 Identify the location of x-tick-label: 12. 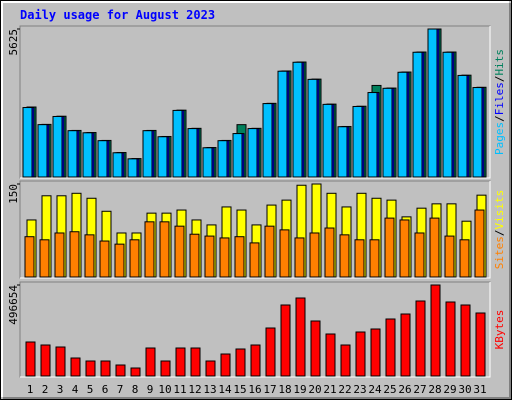
(194, 389).